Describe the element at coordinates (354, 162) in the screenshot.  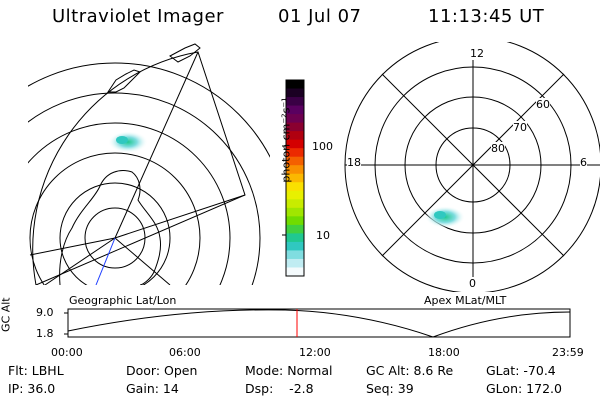
I see `mlt-label-18: 18` at that location.